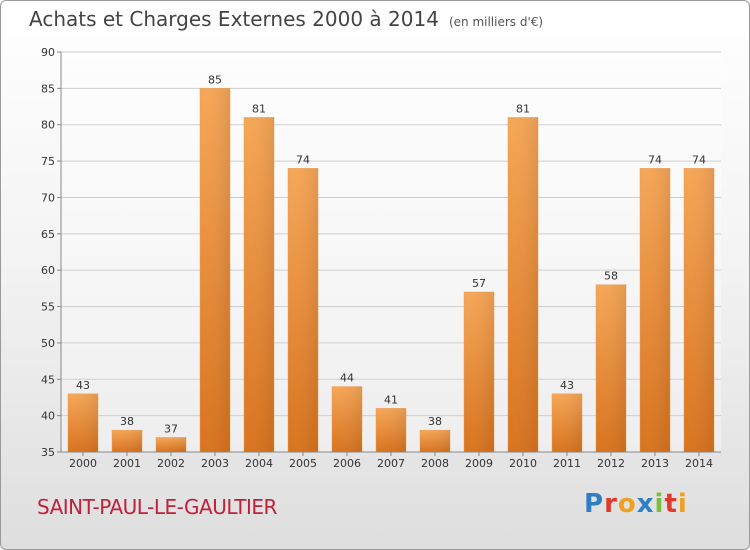 Image resolution: width=750 pixels, height=550 pixels. Describe the element at coordinates (479, 283) in the screenshot. I see `bar-value-label: 57` at that location.